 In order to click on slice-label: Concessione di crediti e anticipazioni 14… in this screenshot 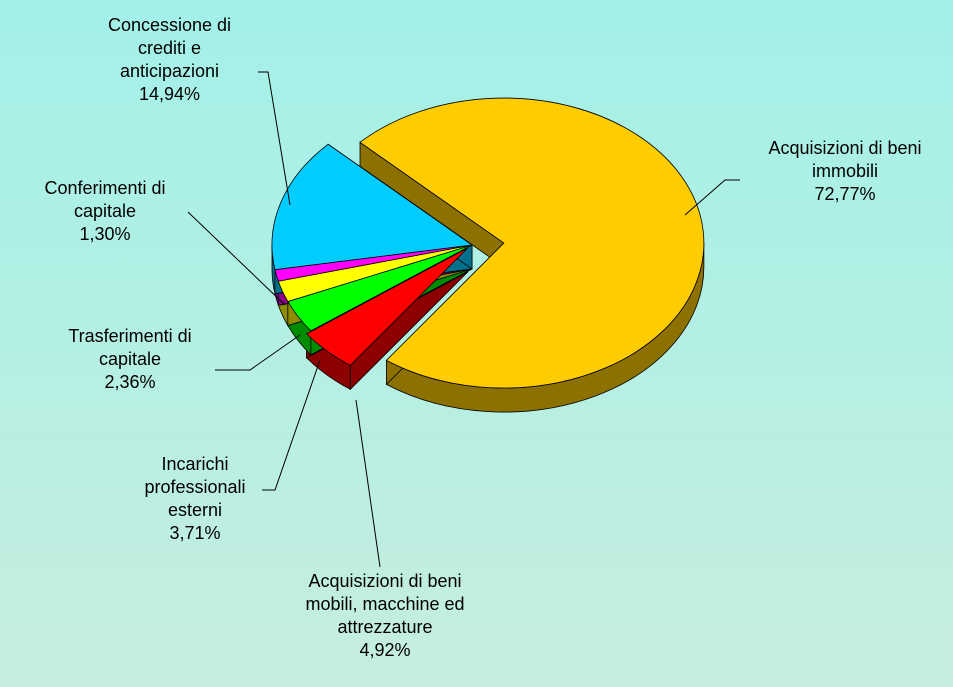, I will do `click(169, 59)`.